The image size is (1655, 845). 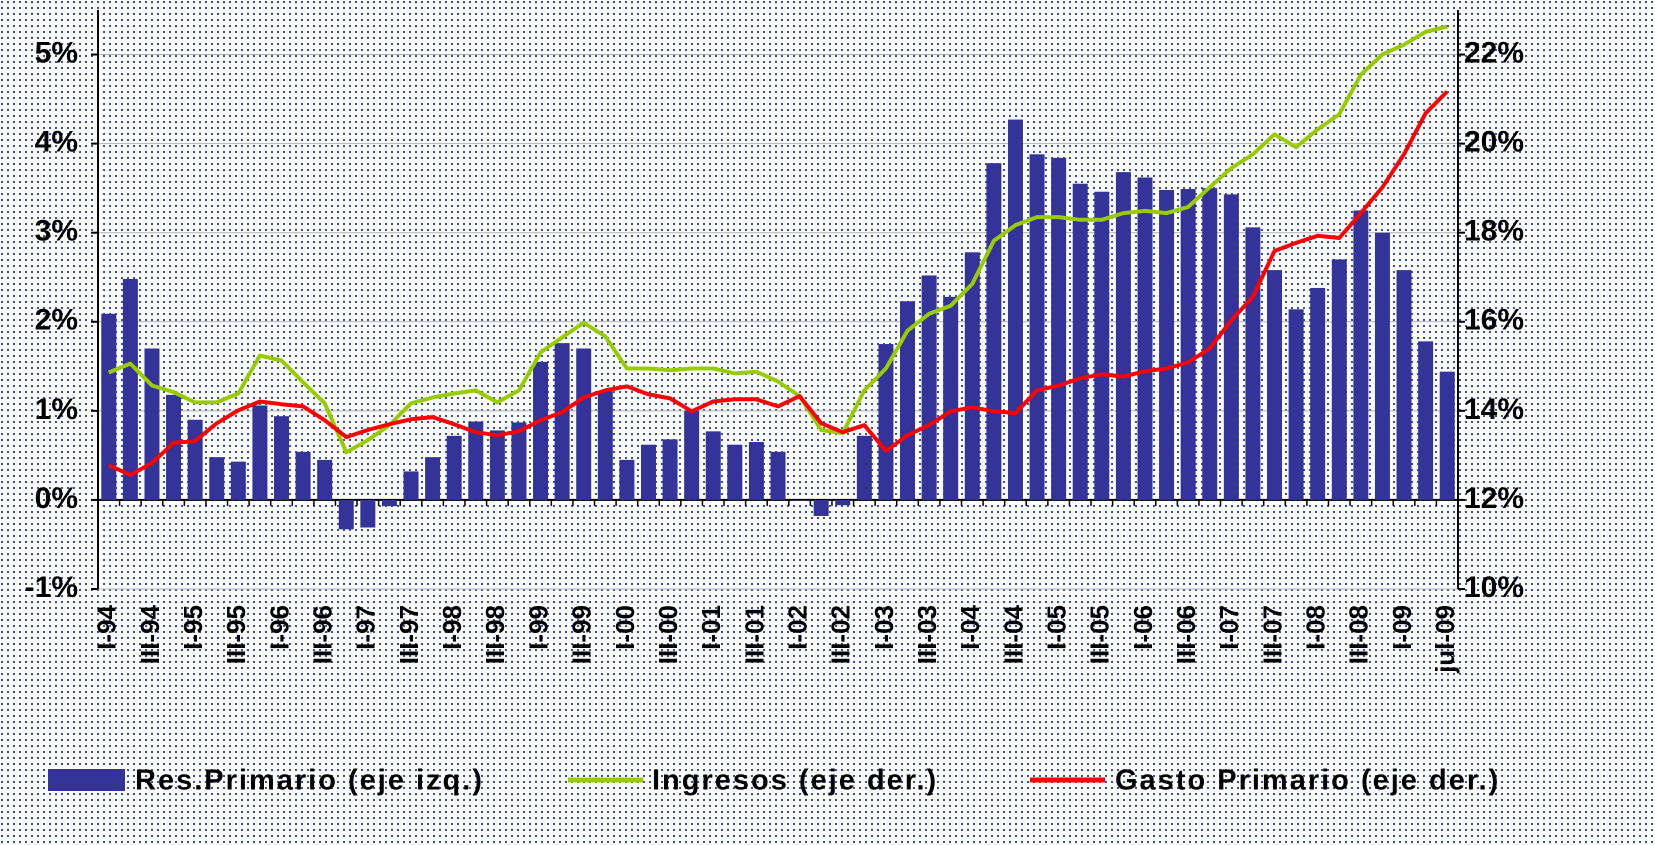 I want to click on x-tick-label: I-01, so click(x=711, y=627).